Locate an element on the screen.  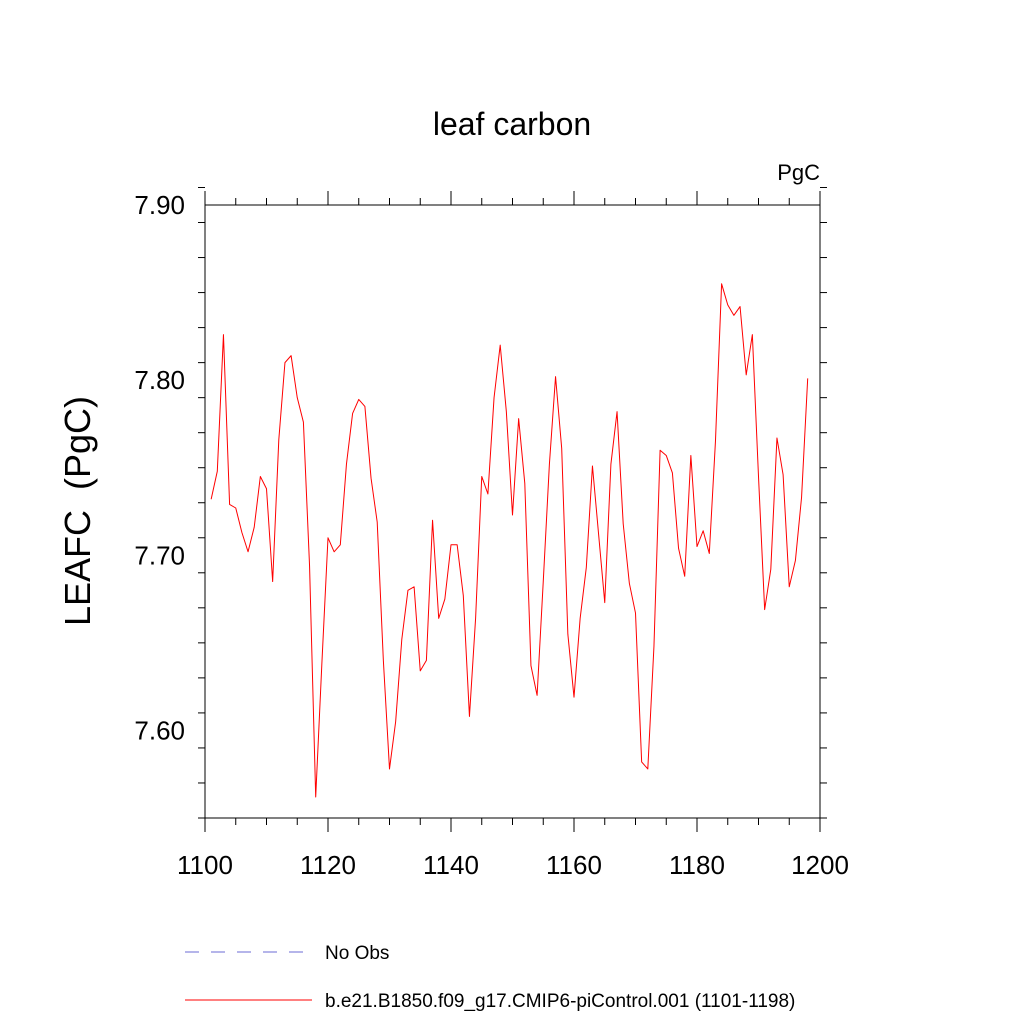
x-tick-label: 1200 is located at coordinates (820, 865).